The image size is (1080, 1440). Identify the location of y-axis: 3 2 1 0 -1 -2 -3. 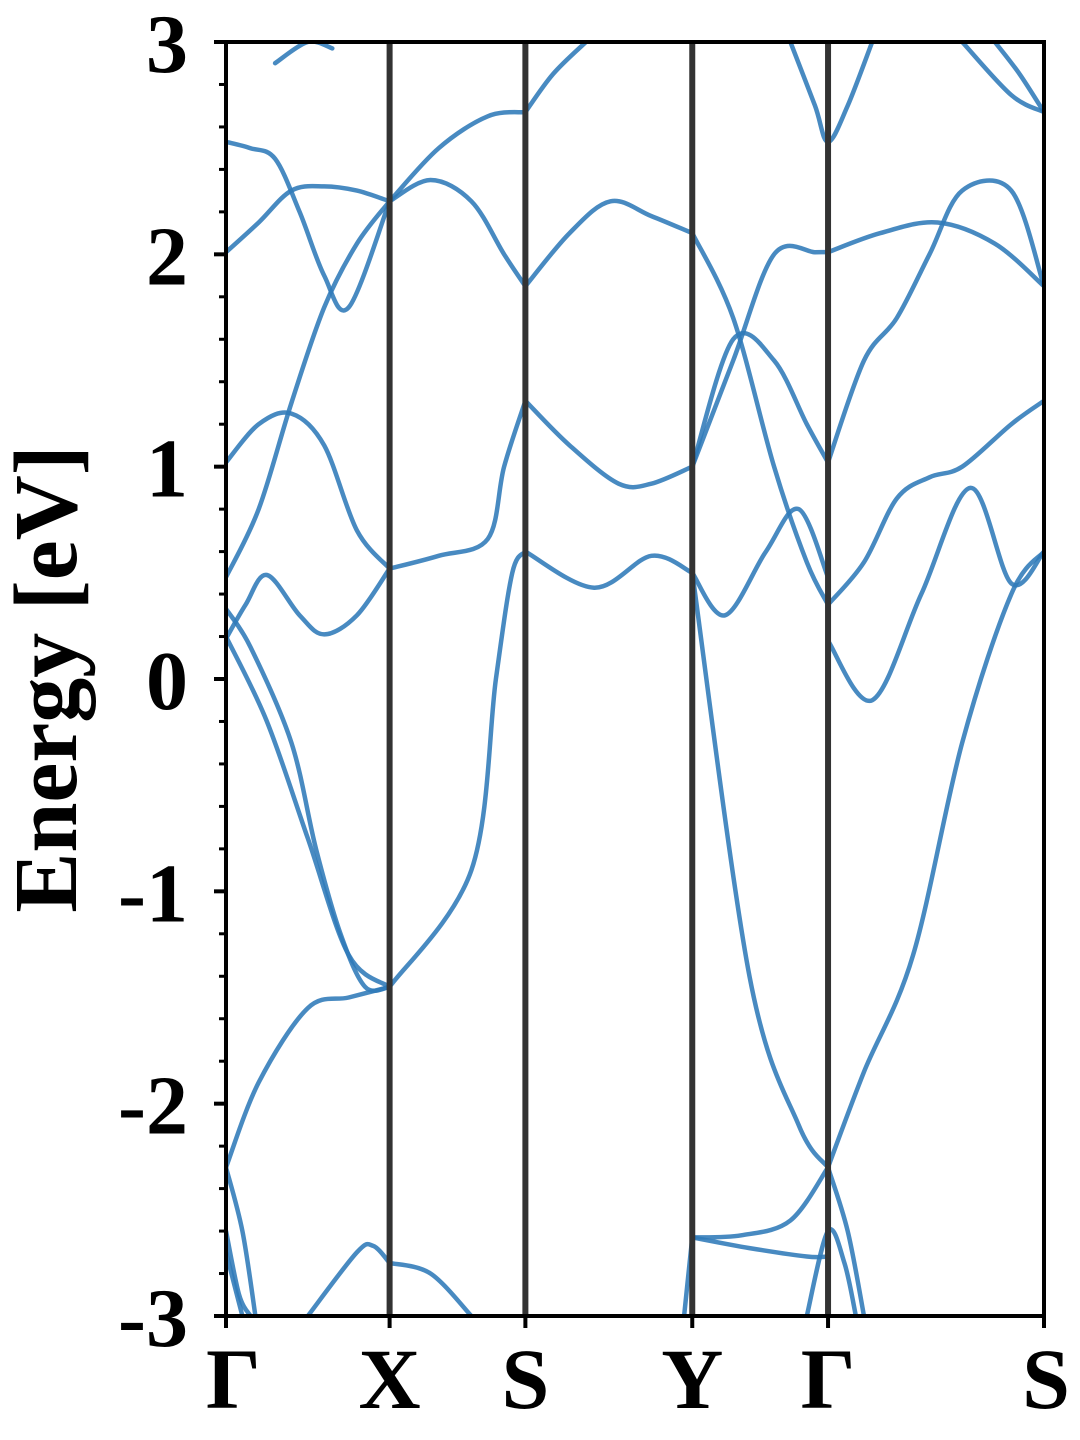
(172, 682).